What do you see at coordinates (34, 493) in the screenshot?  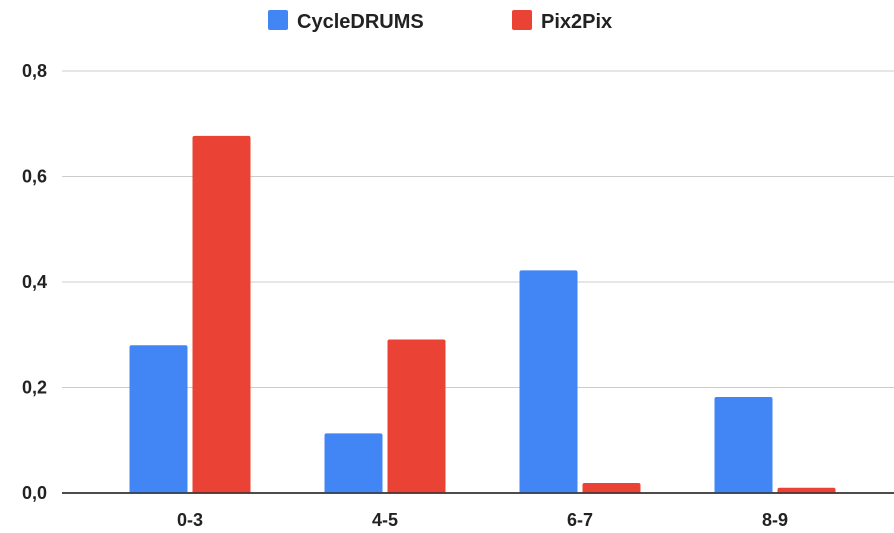 I see `y-tick-label: 0,0` at bounding box center [34, 493].